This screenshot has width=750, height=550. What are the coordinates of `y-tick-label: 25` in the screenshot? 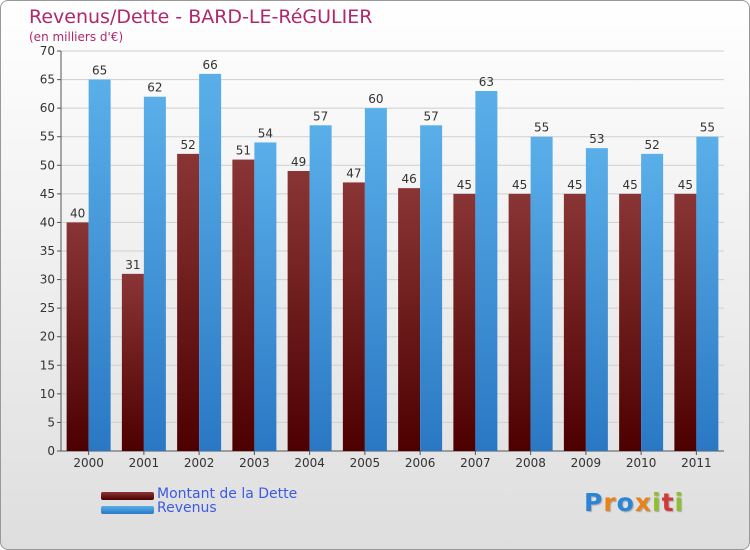 It's located at (47, 308).